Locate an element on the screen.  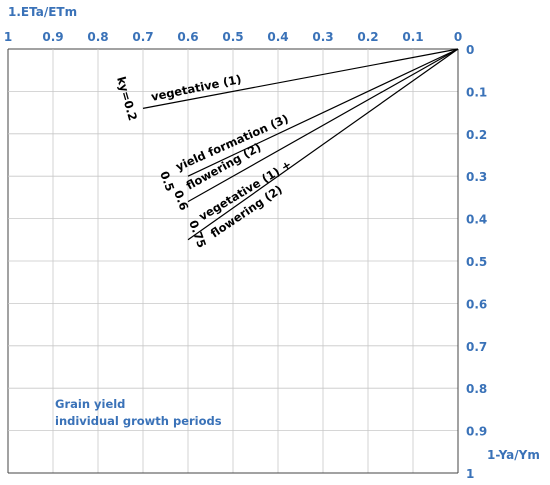
y-tick-labels: 0 0.1 0.2 0.3 0.4 0.5 0.6 0.7 0.8 0.9 1 is located at coordinates (476, 262).